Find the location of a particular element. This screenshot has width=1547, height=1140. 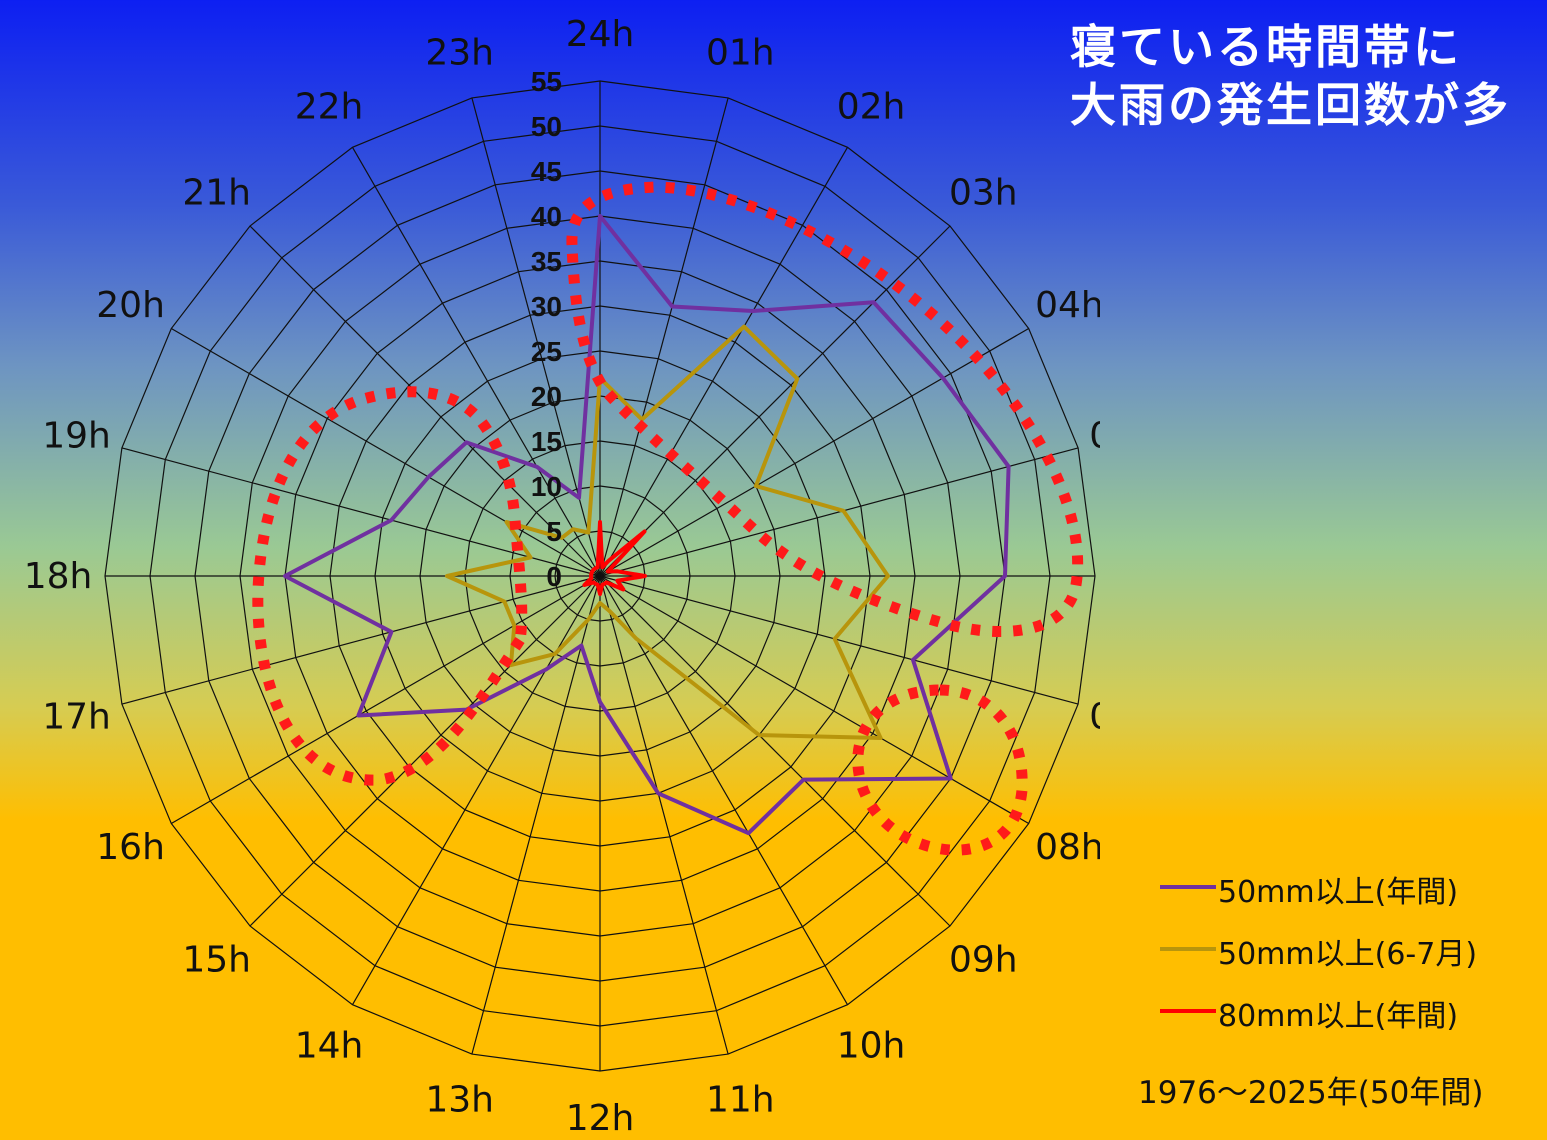

category-label: 18h is located at coordinates (58, 576).